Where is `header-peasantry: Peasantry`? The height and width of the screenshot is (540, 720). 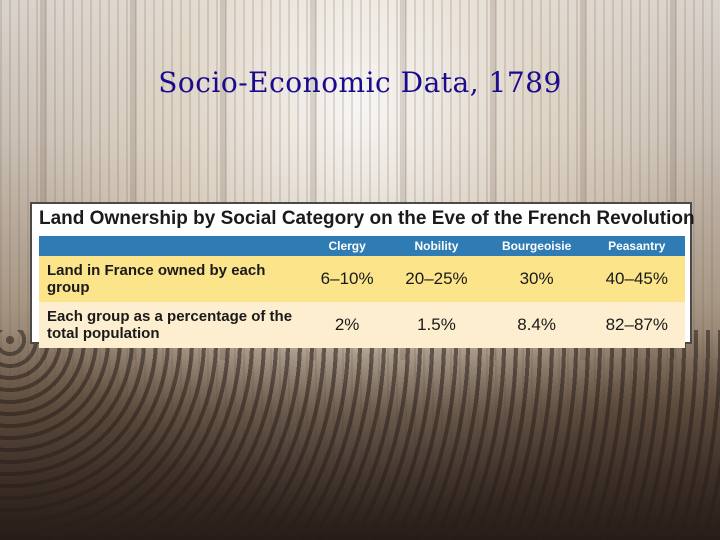
header-peasantry: Peasantry is located at coordinates (636, 246).